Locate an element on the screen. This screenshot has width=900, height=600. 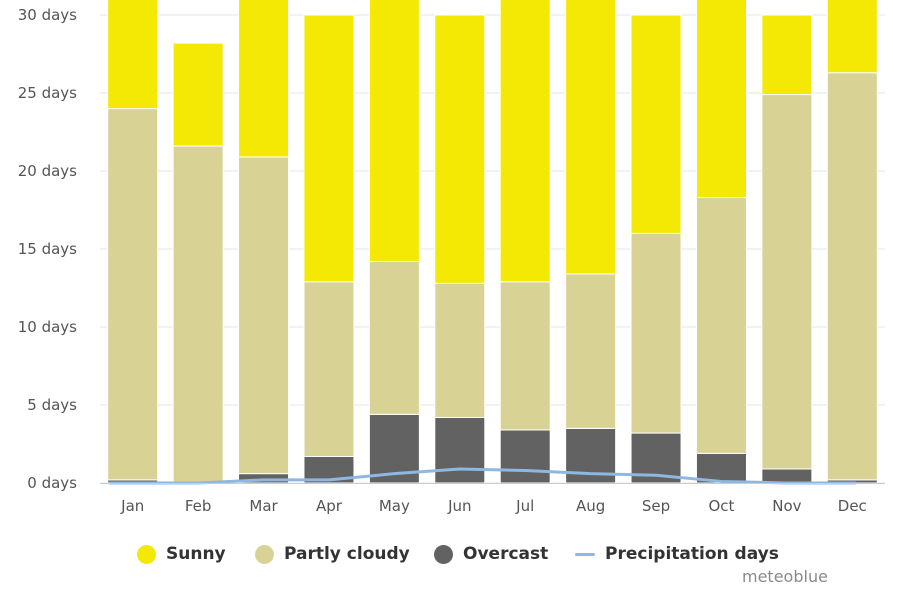
legend-item-sunny: Sunny is located at coordinates (181, 554).